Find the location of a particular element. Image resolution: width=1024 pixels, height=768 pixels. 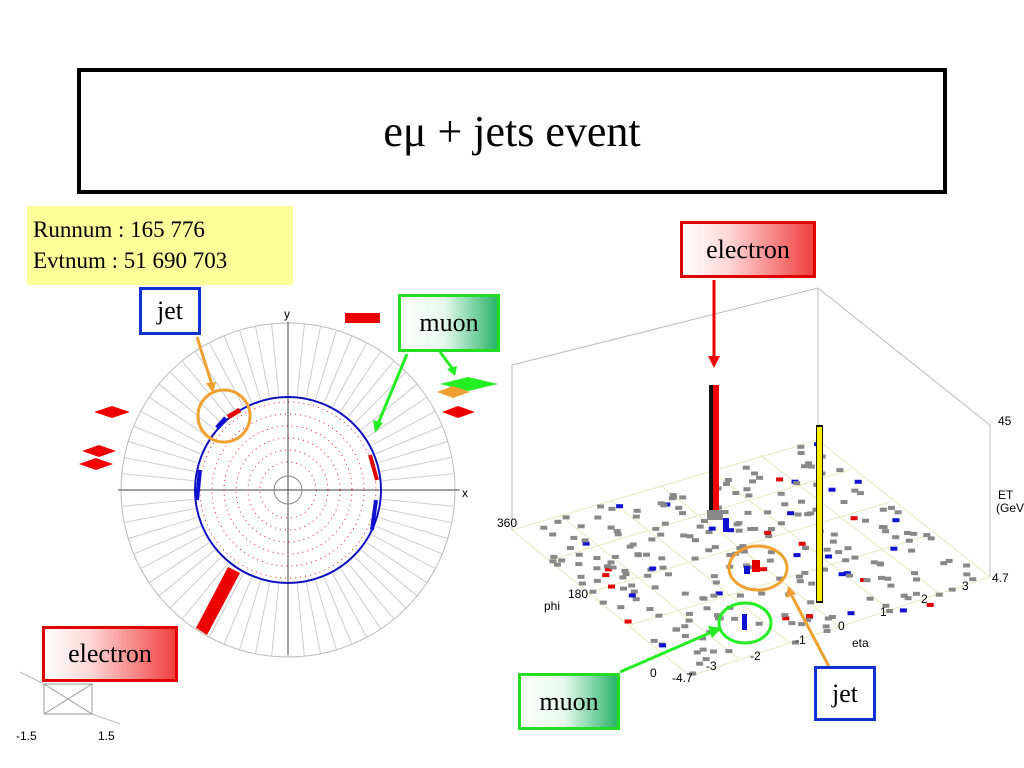

lego-cells is located at coordinates (758, 559).